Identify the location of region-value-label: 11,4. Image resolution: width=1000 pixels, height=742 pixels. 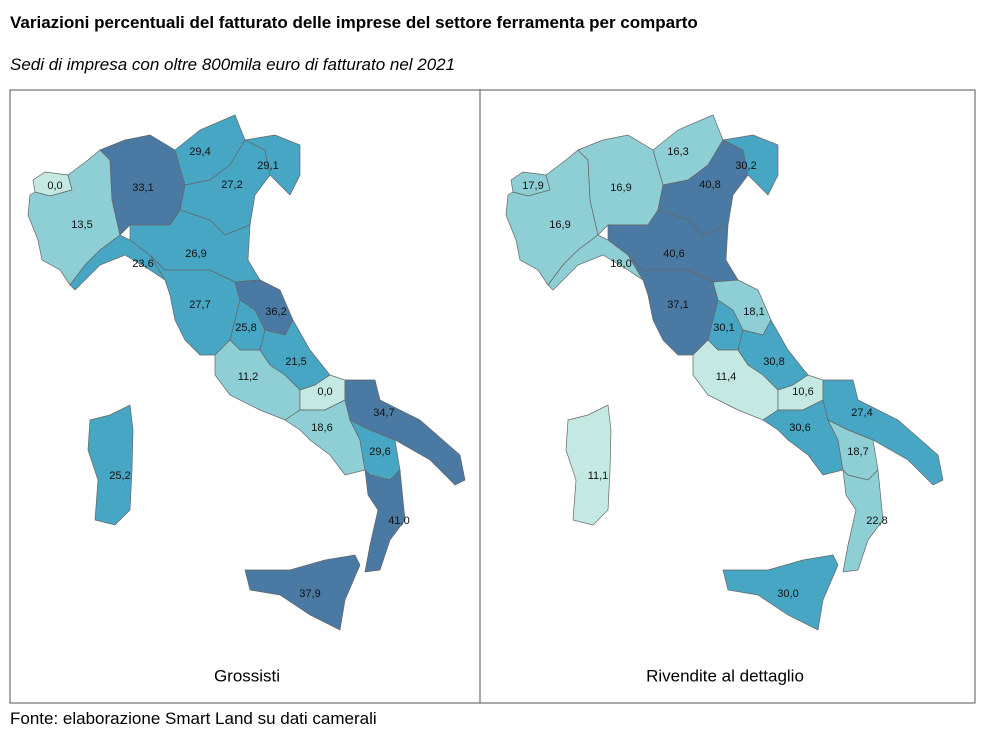
(726, 377).